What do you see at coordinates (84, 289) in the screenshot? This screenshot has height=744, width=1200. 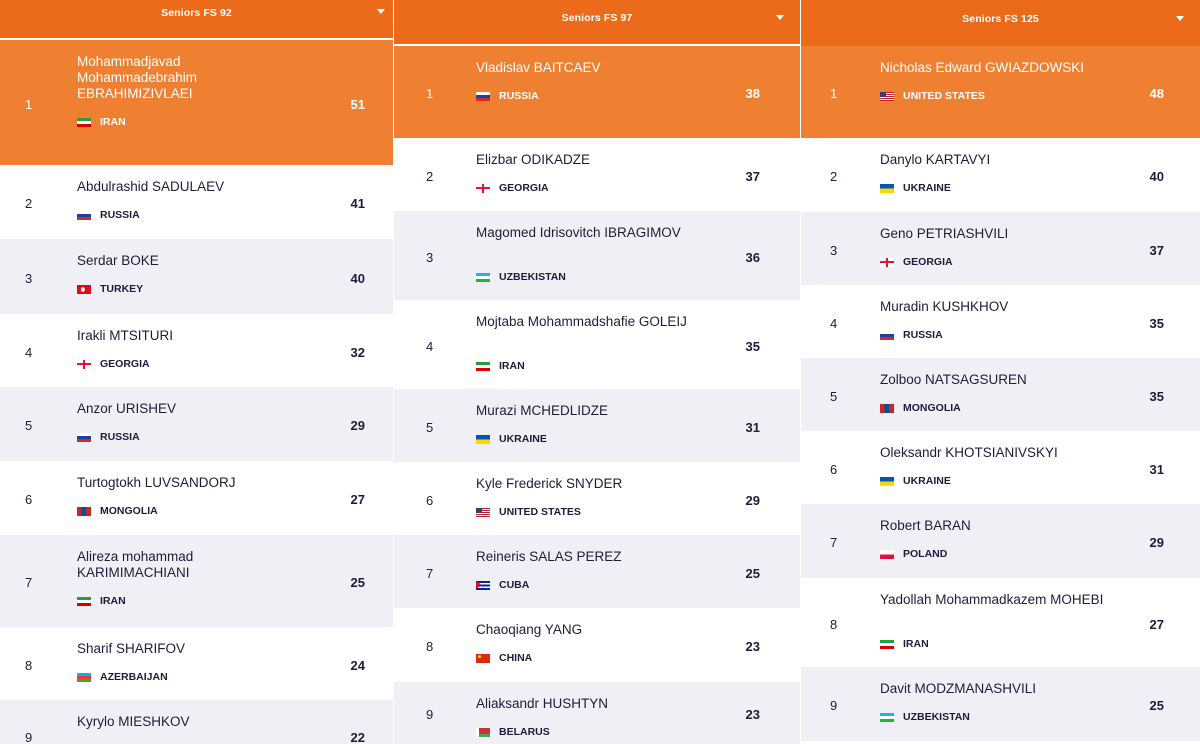 I see `turkey-flag-icon` at bounding box center [84, 289].